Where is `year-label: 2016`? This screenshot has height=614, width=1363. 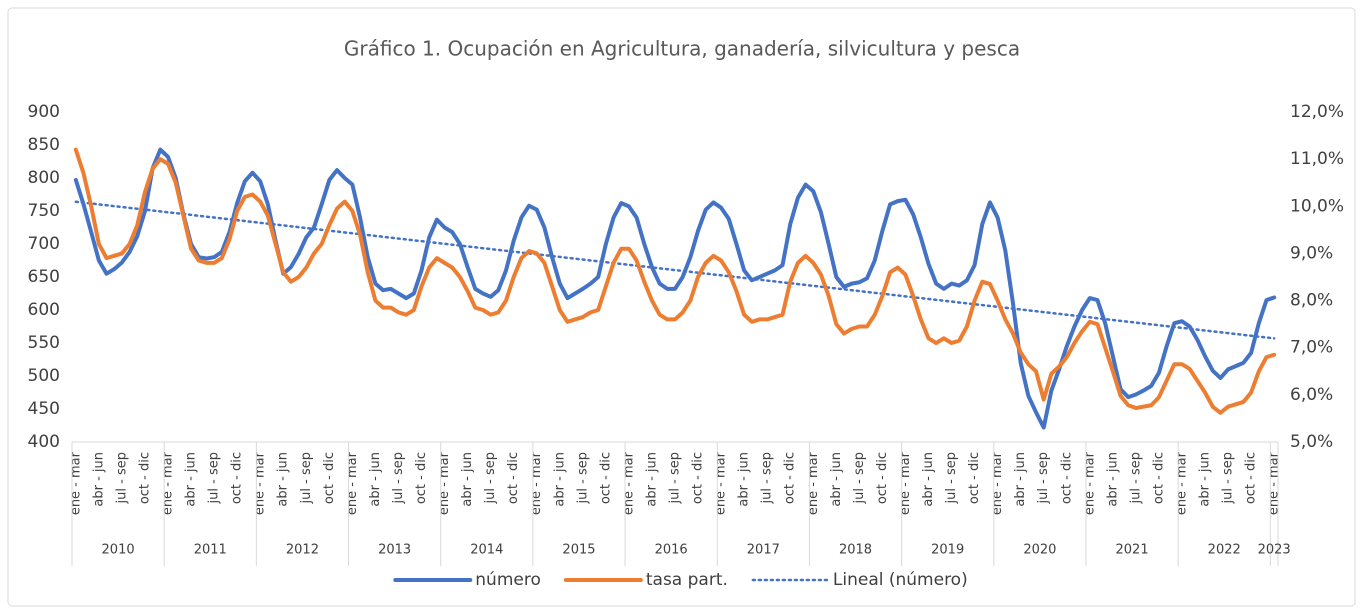
year-label: 2016 is located at coordinates (671, 550).